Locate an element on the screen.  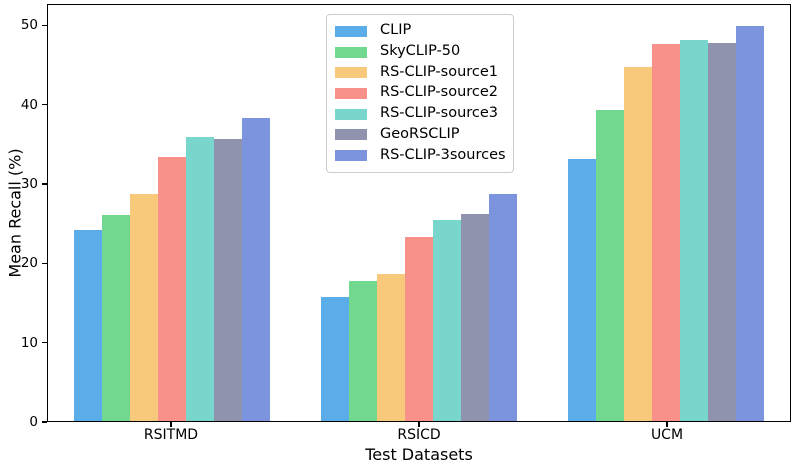
legend-item: RS-CLIP-source1 is located at coordinates (420, 72).